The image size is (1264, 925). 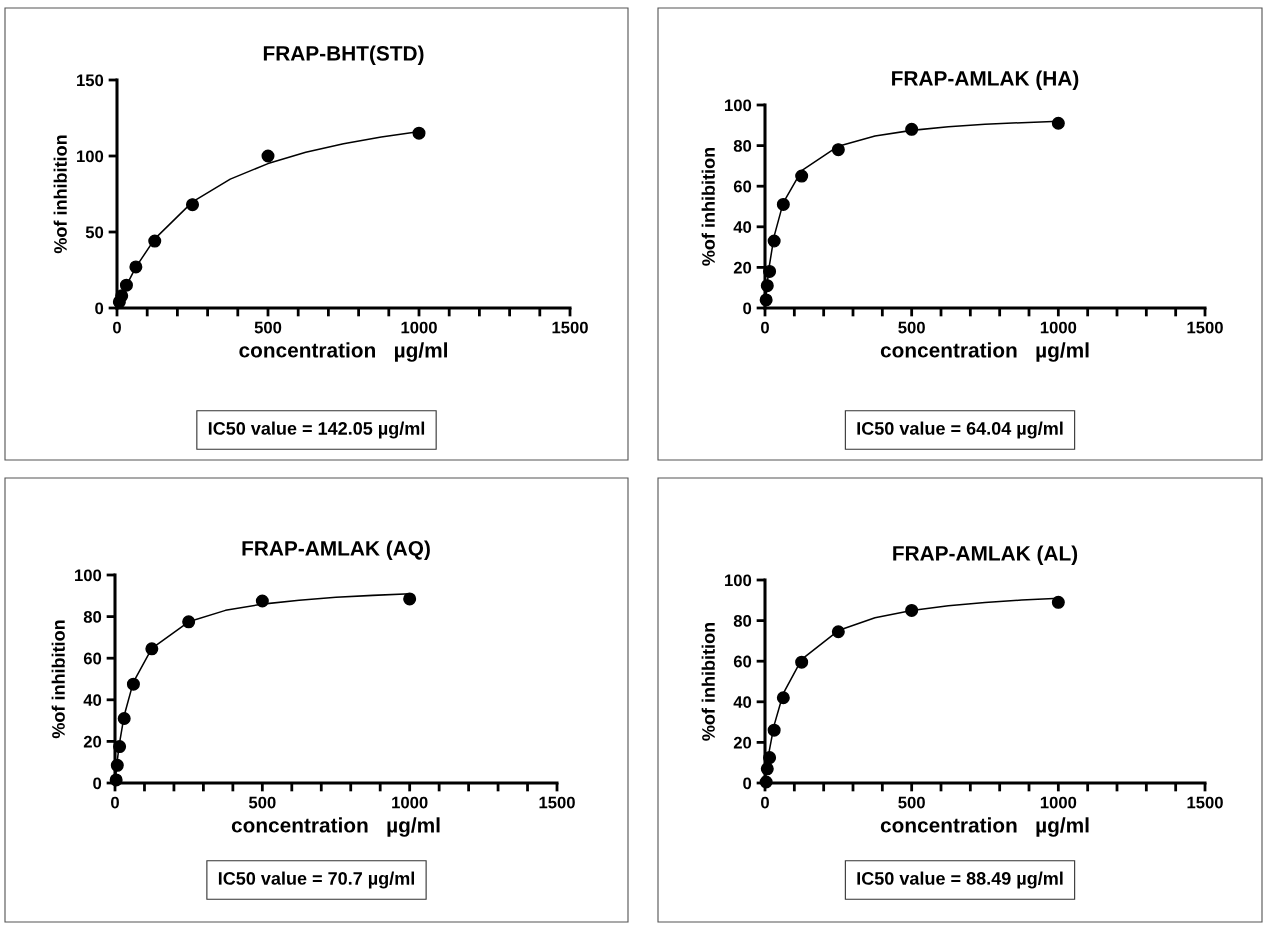 What do you see at coordinates (336, 550) in the screenshot?
I see `chart-title: FRAP-AMLAK (AQ)` at bounding box center [336, 550].